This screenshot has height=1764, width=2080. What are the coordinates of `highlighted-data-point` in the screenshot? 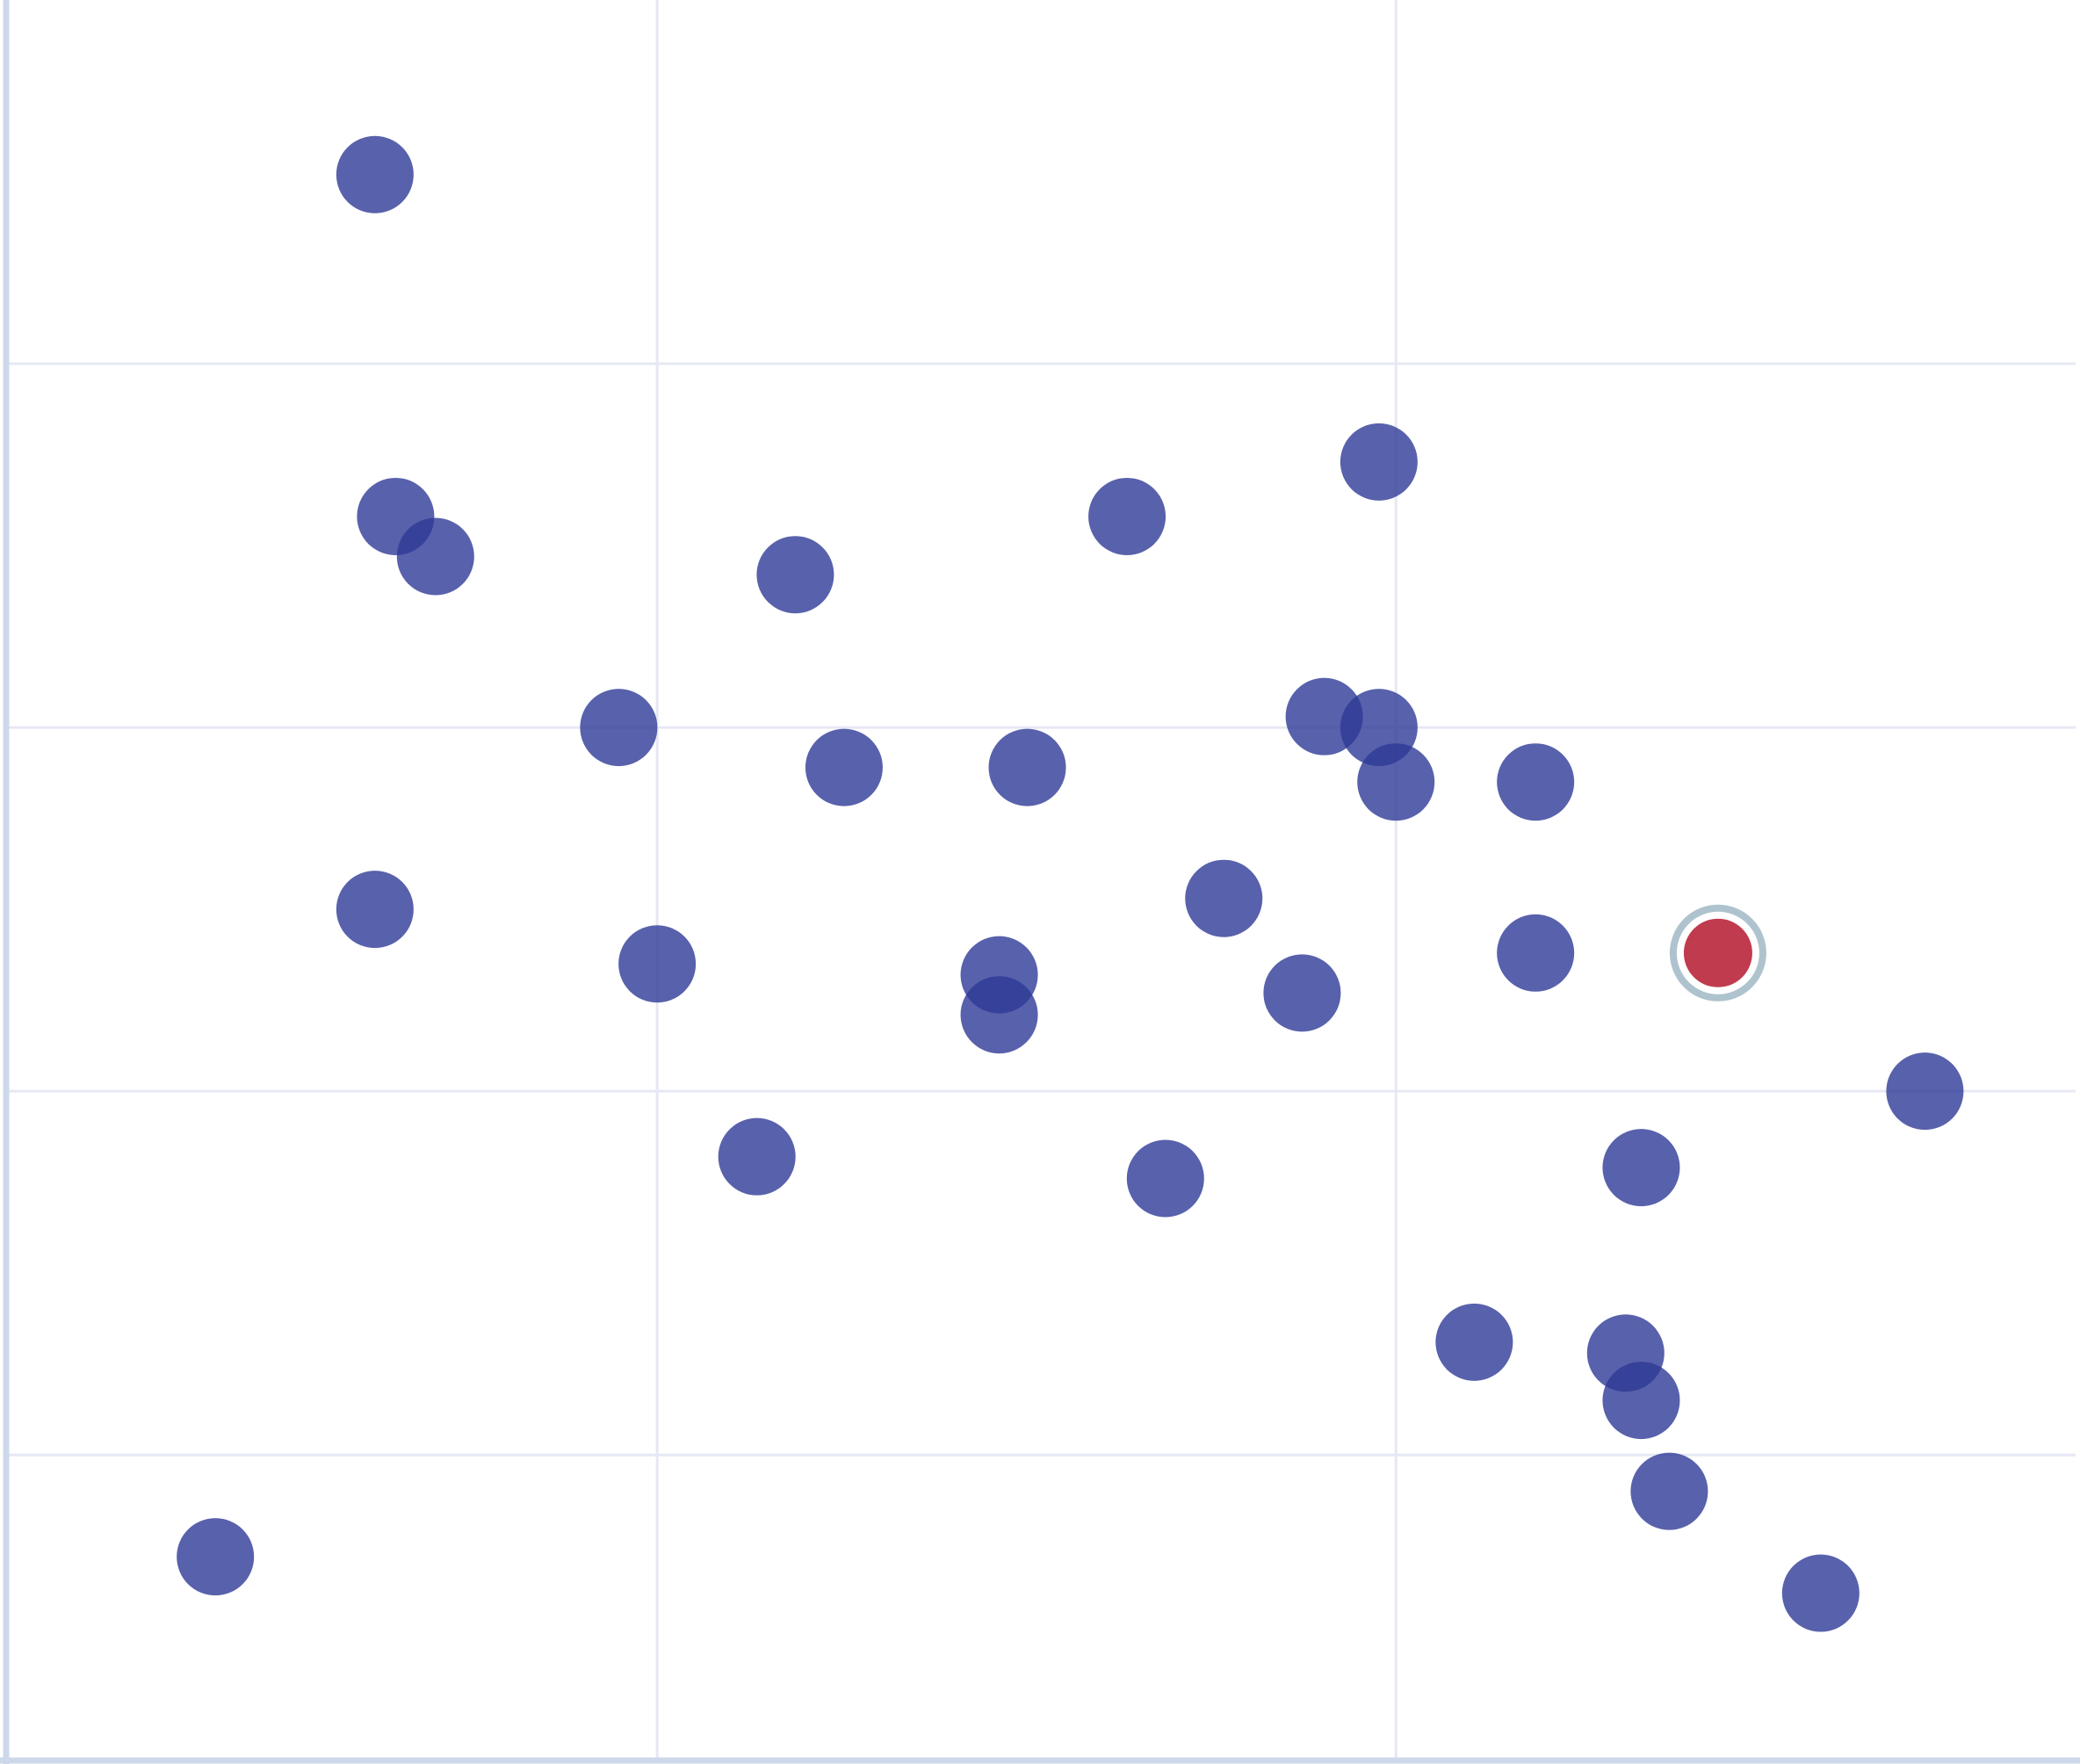 It's located at (1717, 953).